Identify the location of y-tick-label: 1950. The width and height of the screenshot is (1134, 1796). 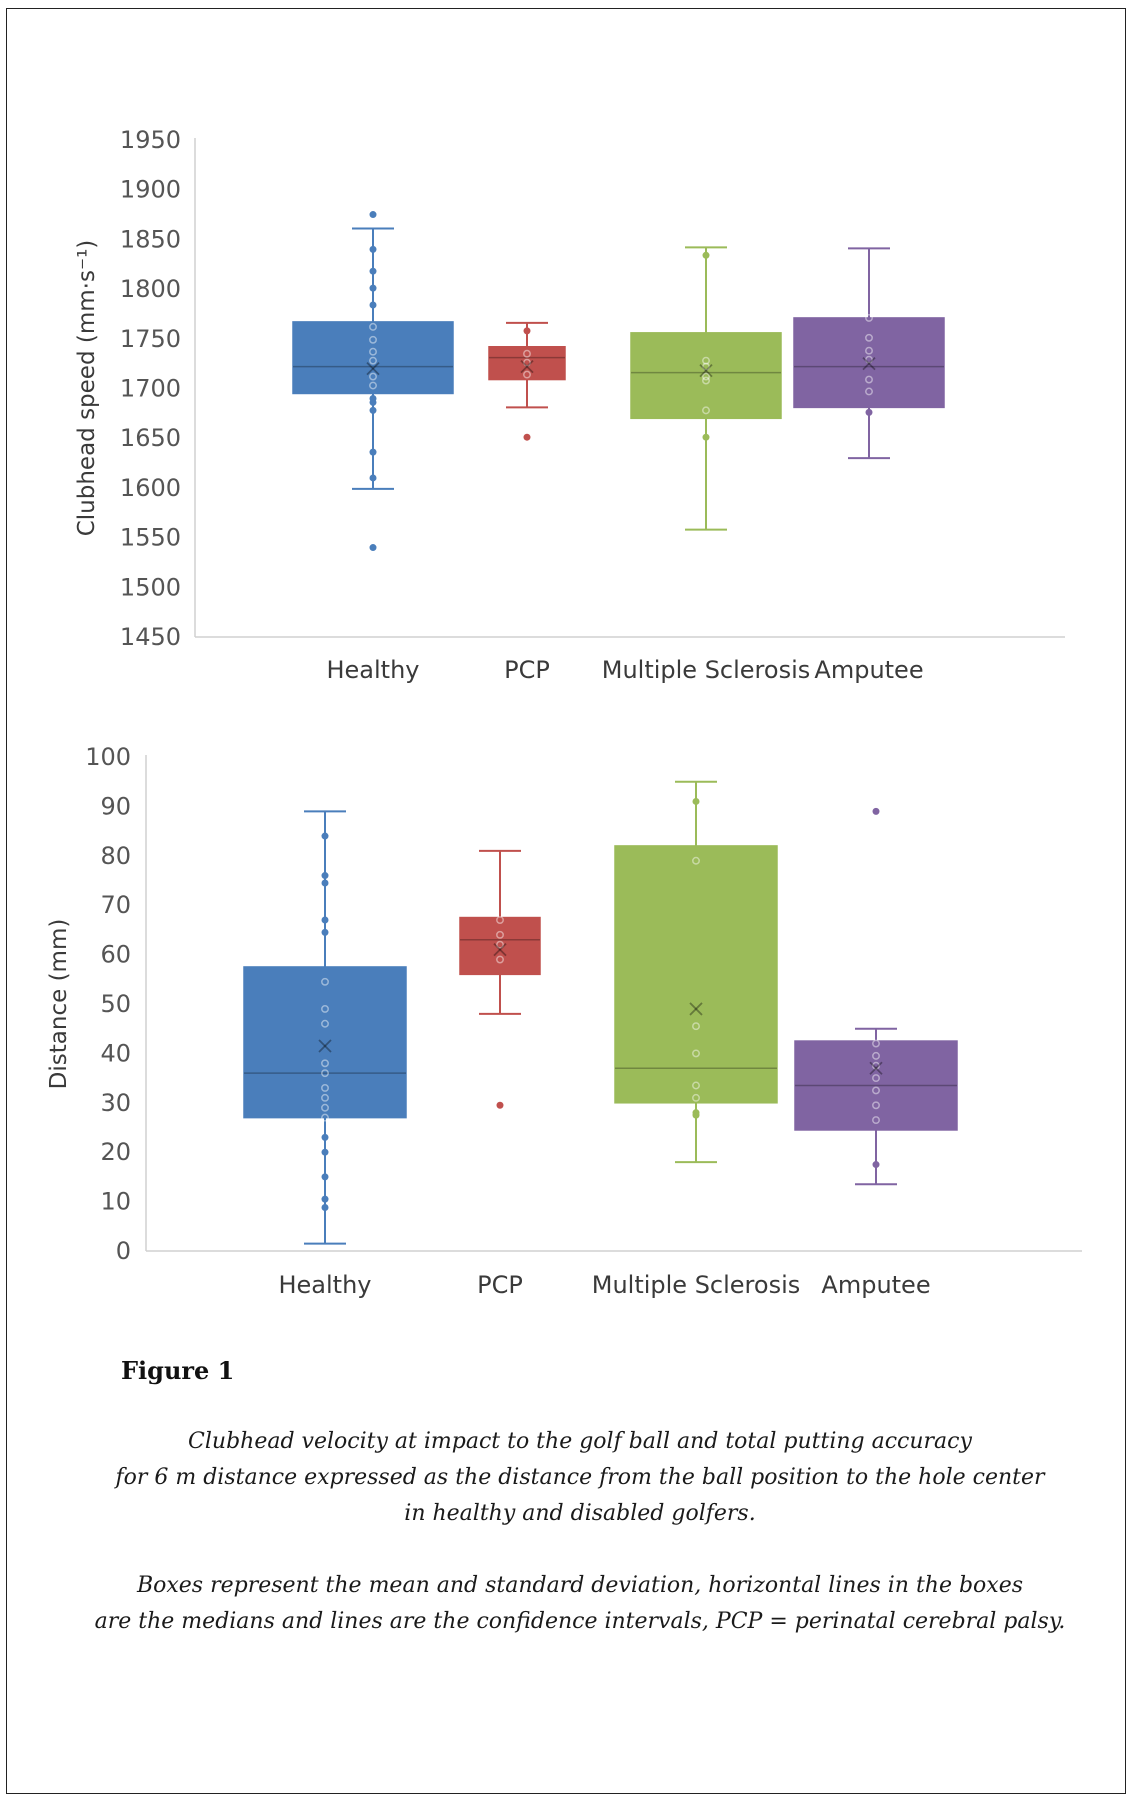
(150, 140).